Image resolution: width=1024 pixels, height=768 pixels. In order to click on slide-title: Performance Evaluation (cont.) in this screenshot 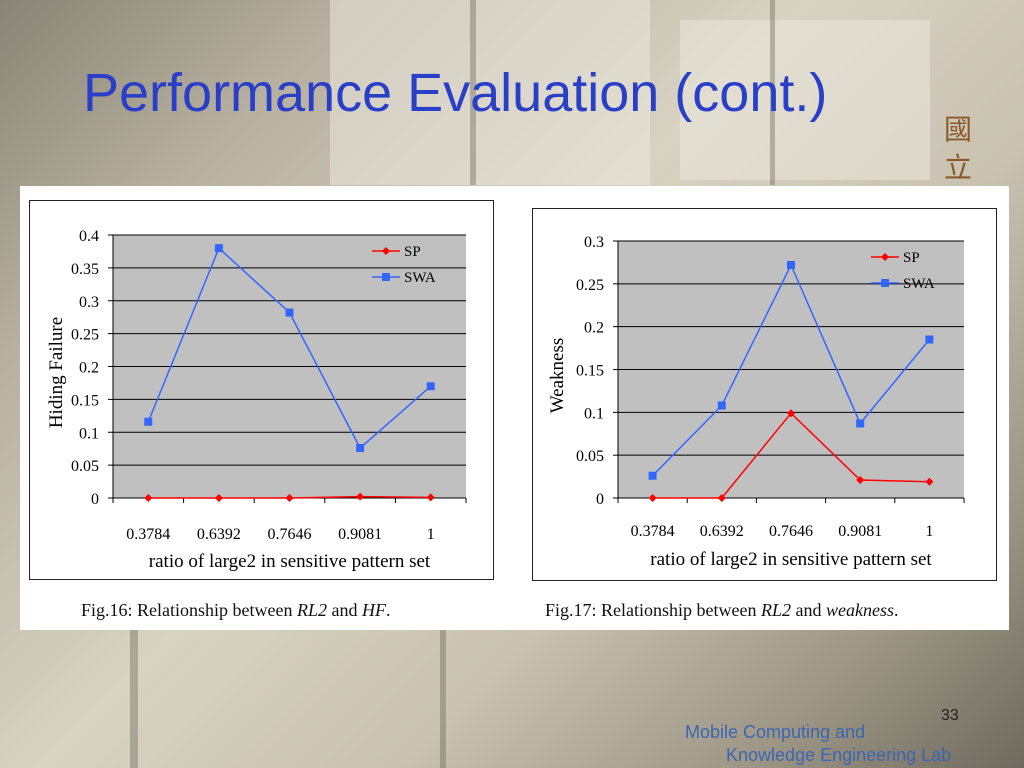, I will do `click(455, 93)`.